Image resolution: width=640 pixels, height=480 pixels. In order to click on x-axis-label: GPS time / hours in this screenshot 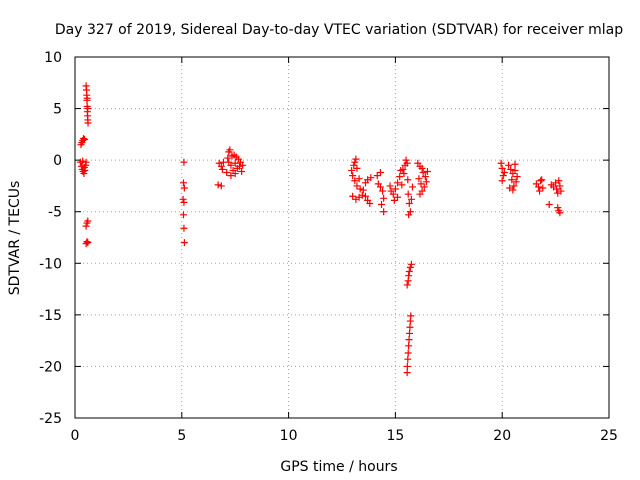, I will do `click(338, 467)`.